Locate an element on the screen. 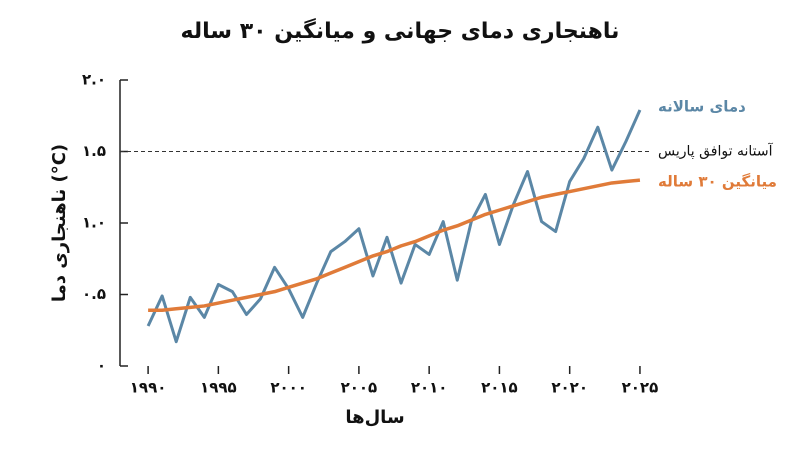 The image size is (800, 451). chart-title: ناهنجاری دمای جهانی و میانگین ۳۰ ساله is located at coordinates (400, 30).